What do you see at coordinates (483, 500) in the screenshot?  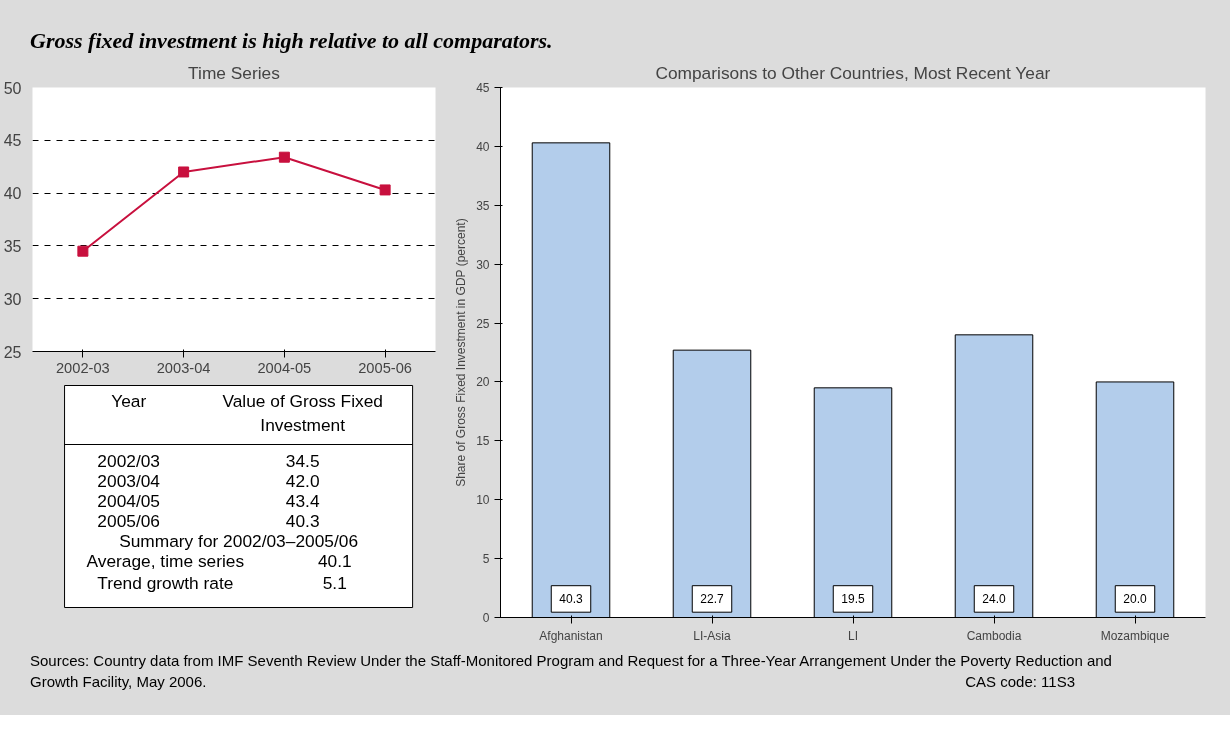 I see `y-tick-label: 10` at bounding box center [483, 500].